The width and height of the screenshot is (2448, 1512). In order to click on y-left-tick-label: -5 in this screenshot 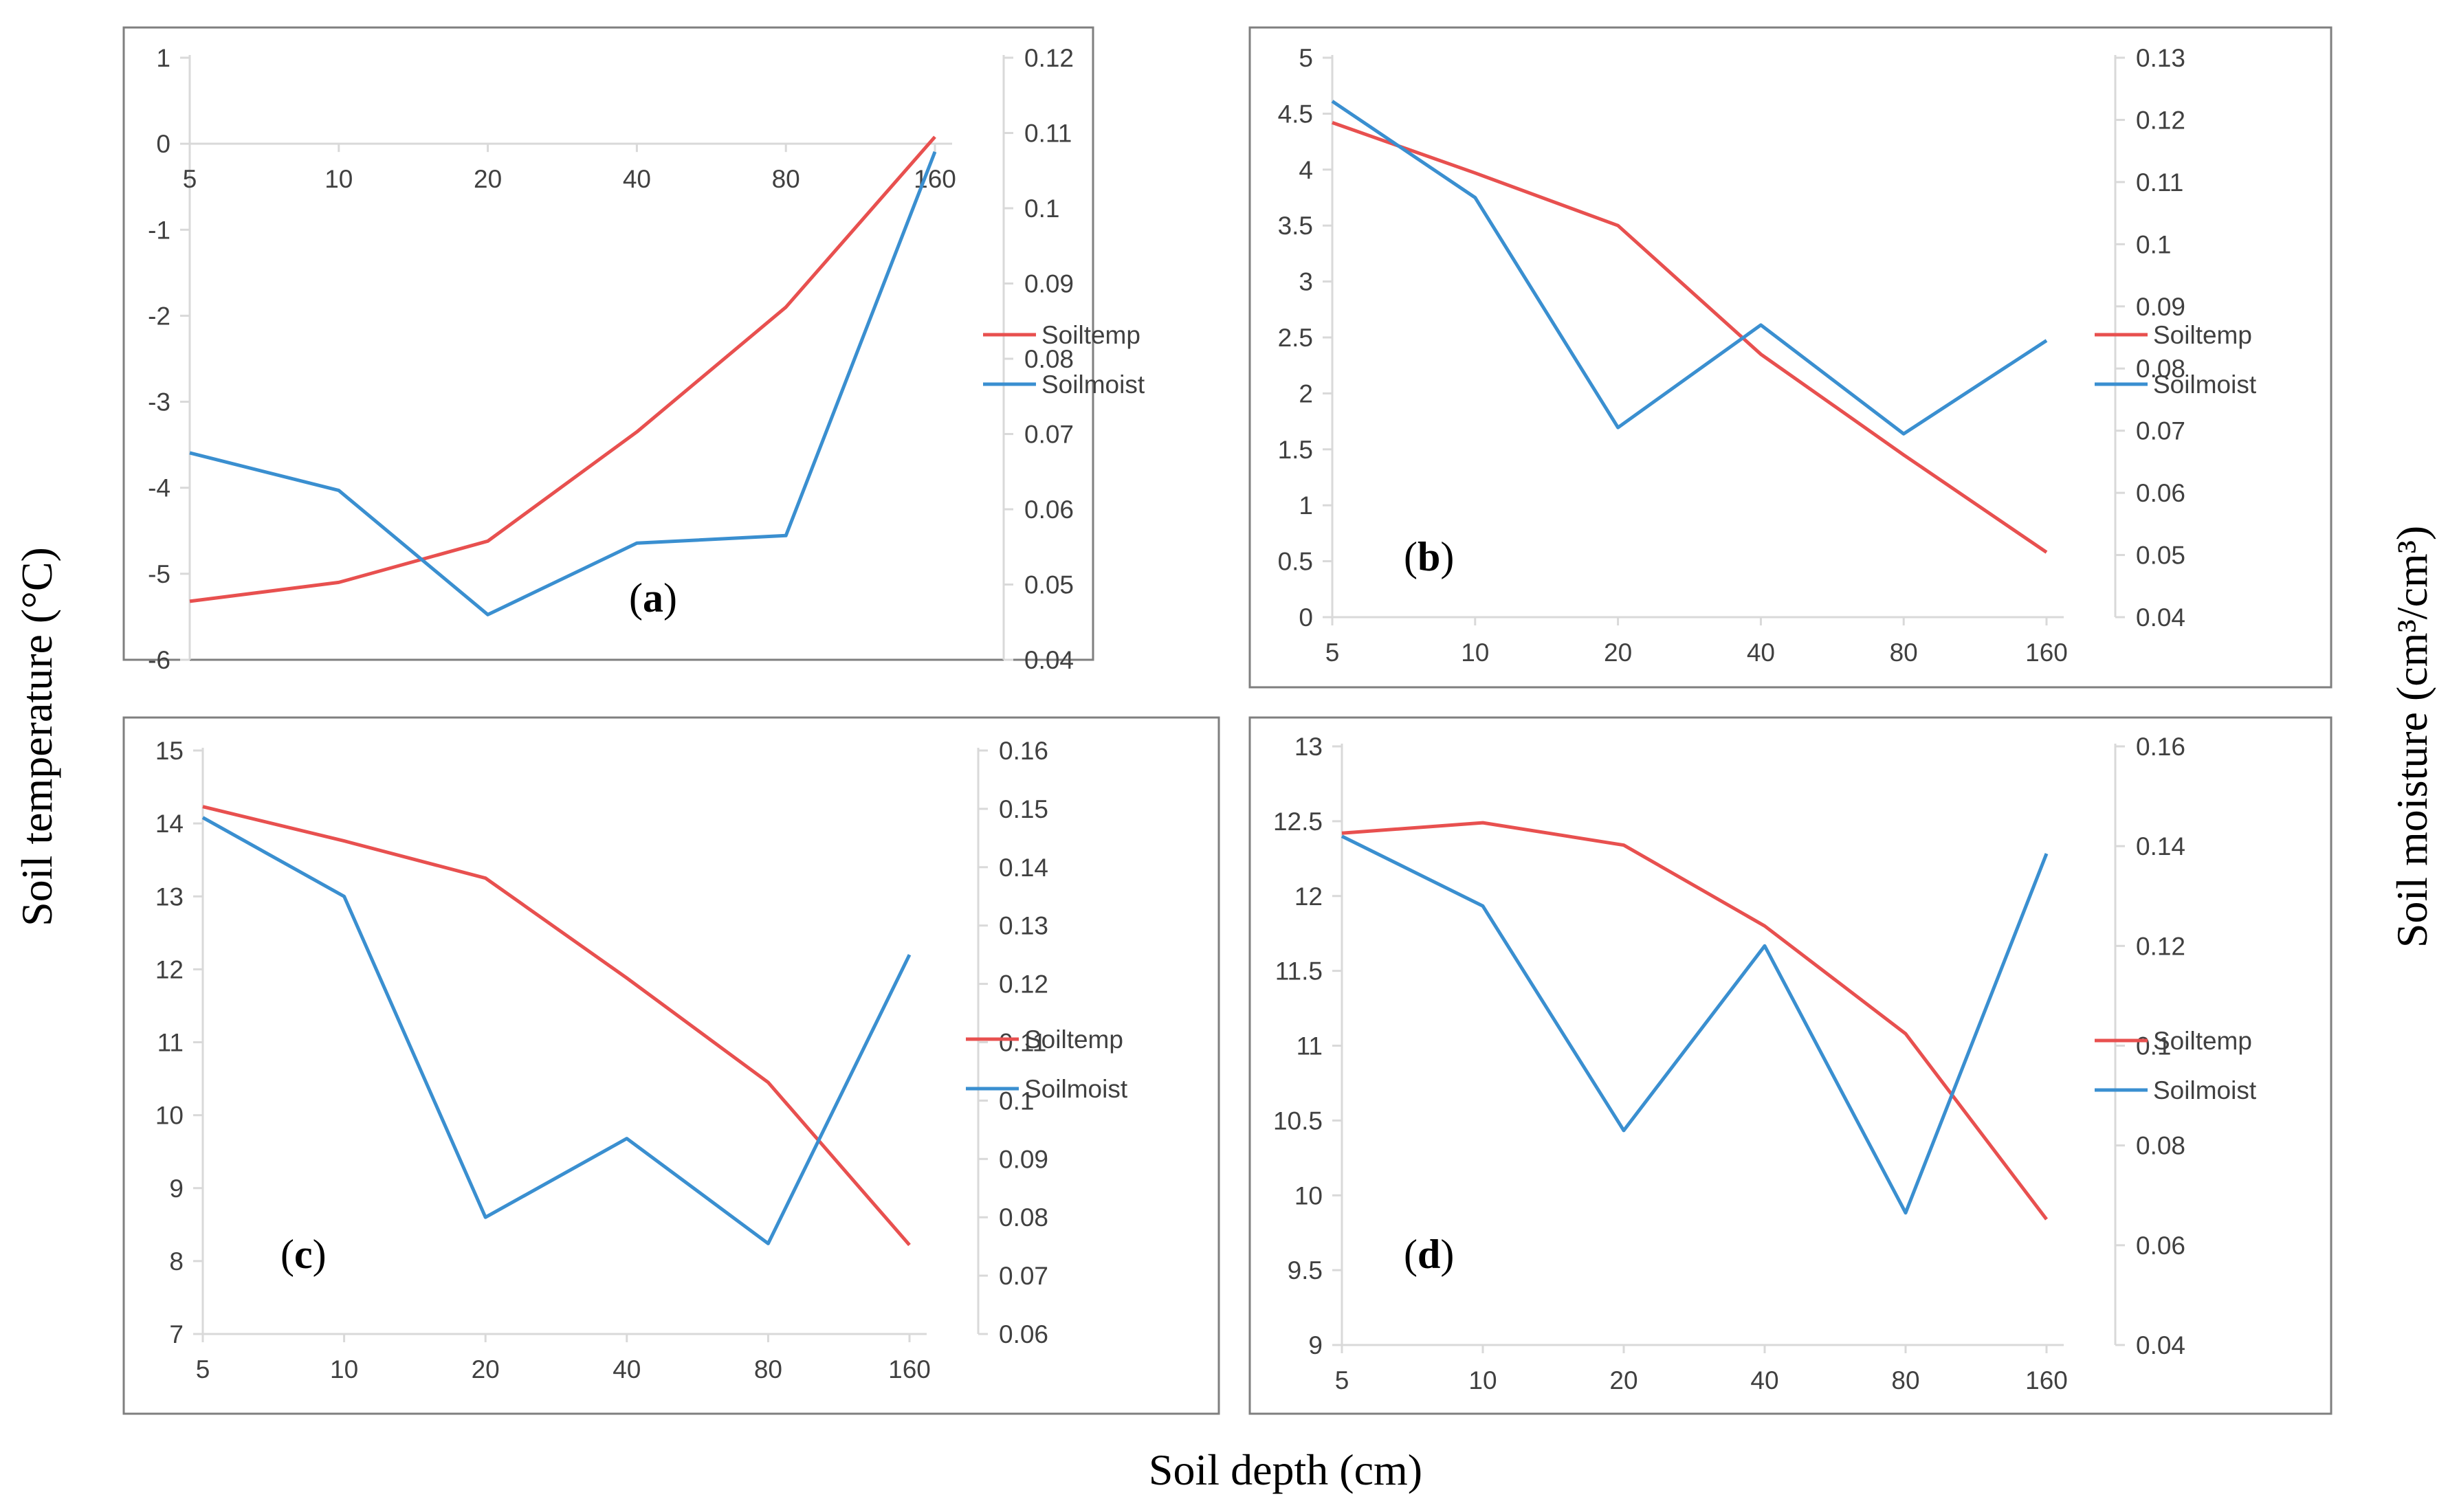, I will do `click(159, 574)`.